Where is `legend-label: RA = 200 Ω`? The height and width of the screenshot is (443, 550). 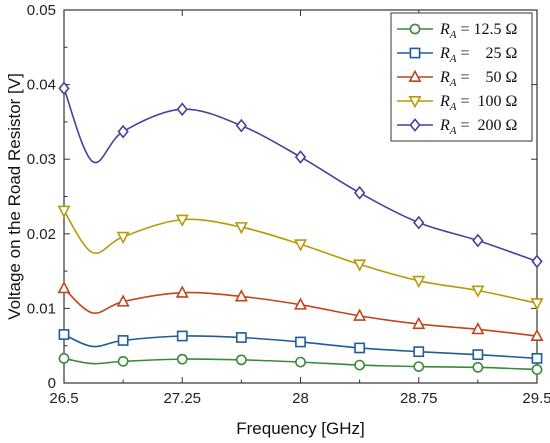
legend-label: RA = 200 Ω is located at coordinates (478, 127).